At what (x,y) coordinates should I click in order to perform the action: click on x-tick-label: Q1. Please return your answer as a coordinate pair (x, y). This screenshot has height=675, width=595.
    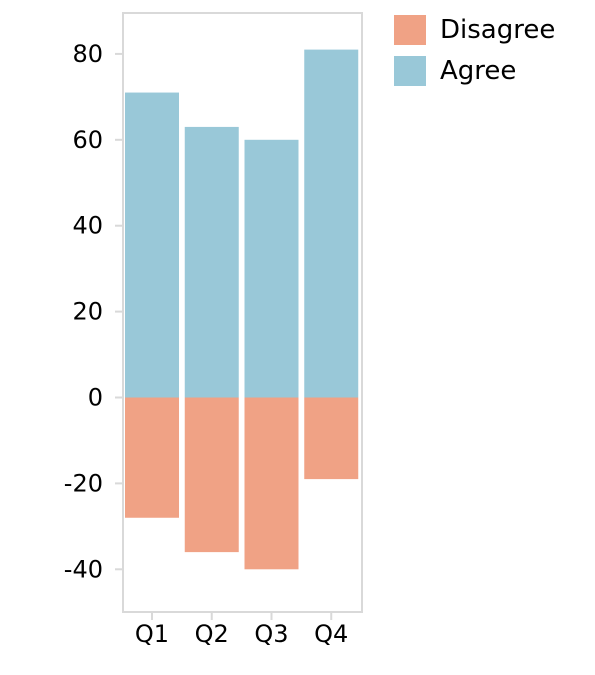
    Looking at the image, I should click on (152, 634).